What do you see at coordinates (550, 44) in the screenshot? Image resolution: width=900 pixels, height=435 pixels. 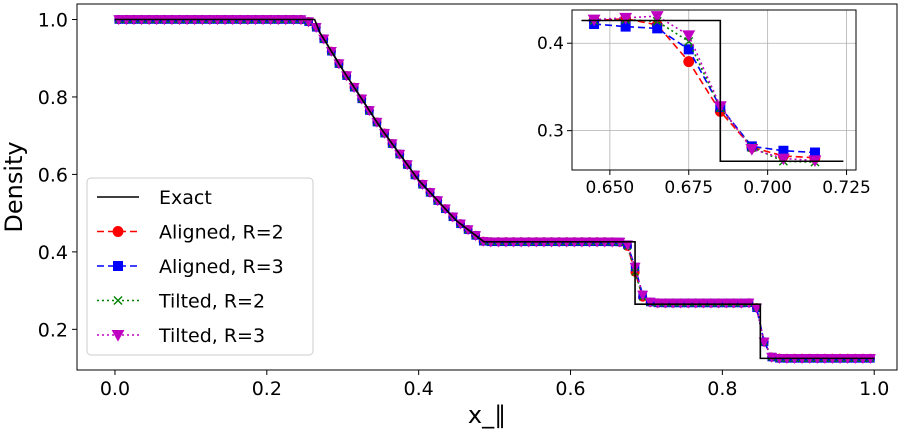 I see `inset-y-tick-label: 0.4` at bounding box center [550, 44].